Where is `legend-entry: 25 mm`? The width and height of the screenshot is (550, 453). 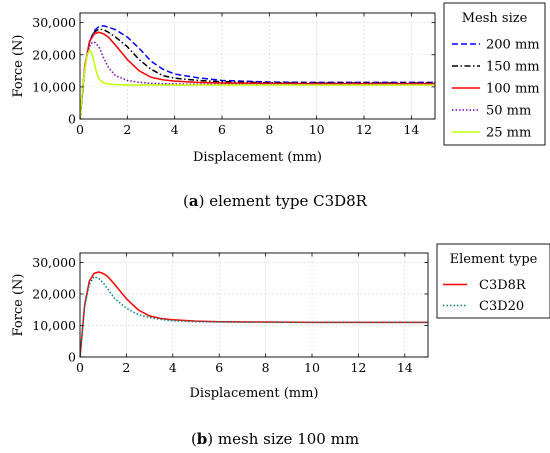
legend-entry: 25 mm is located at coordinates (508, 133).